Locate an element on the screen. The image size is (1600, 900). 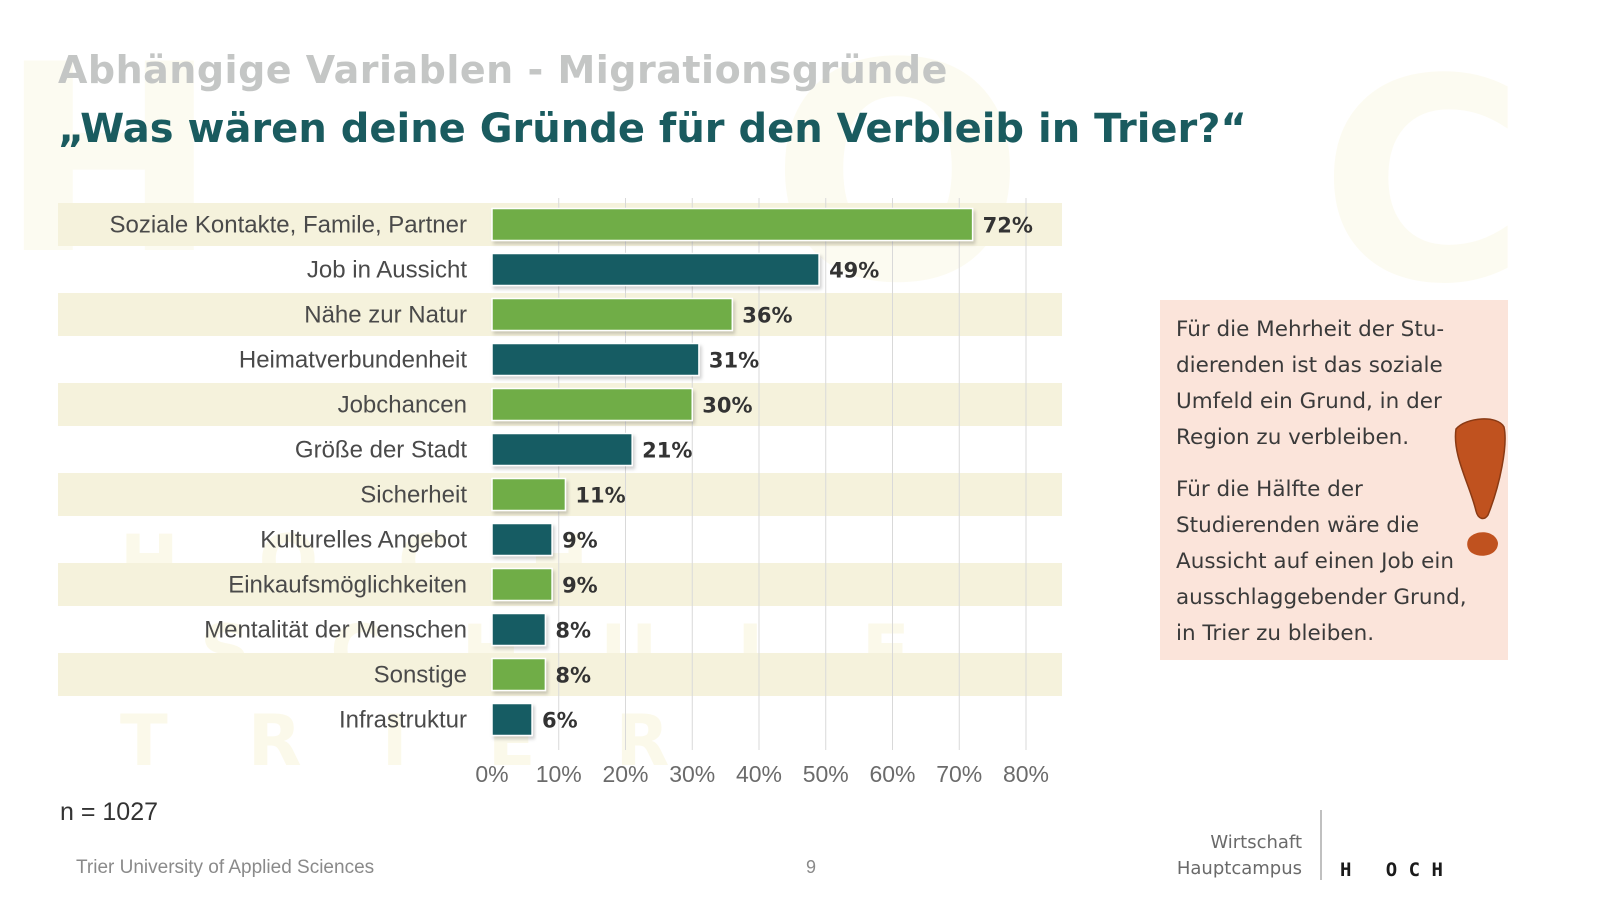
x-tick-label: 50% is located at coordinates (826, 774).